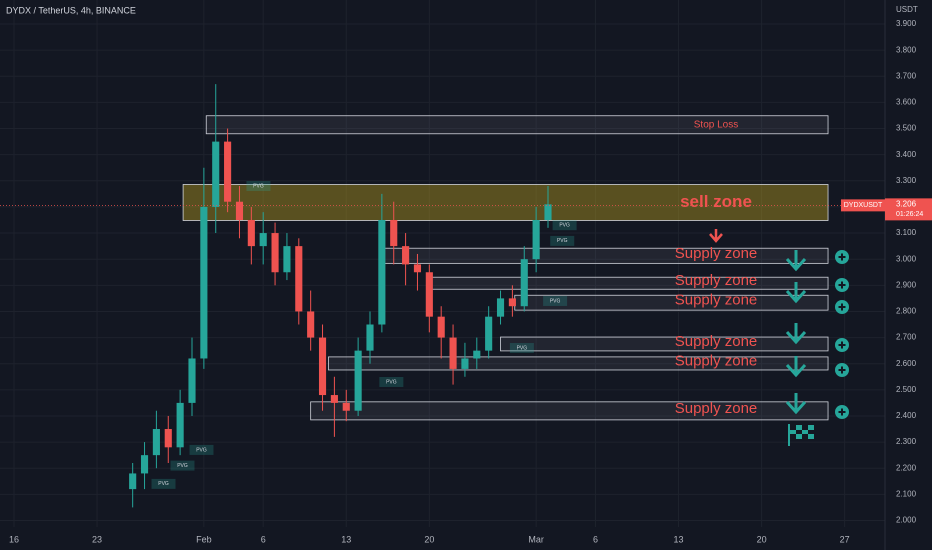 The width and height of the screenshot is (932, 550). What do you see at coordinates (906, 415) in the screenshot?
I see `y-tick-label: 2.400` at bounding box center [906, 415].